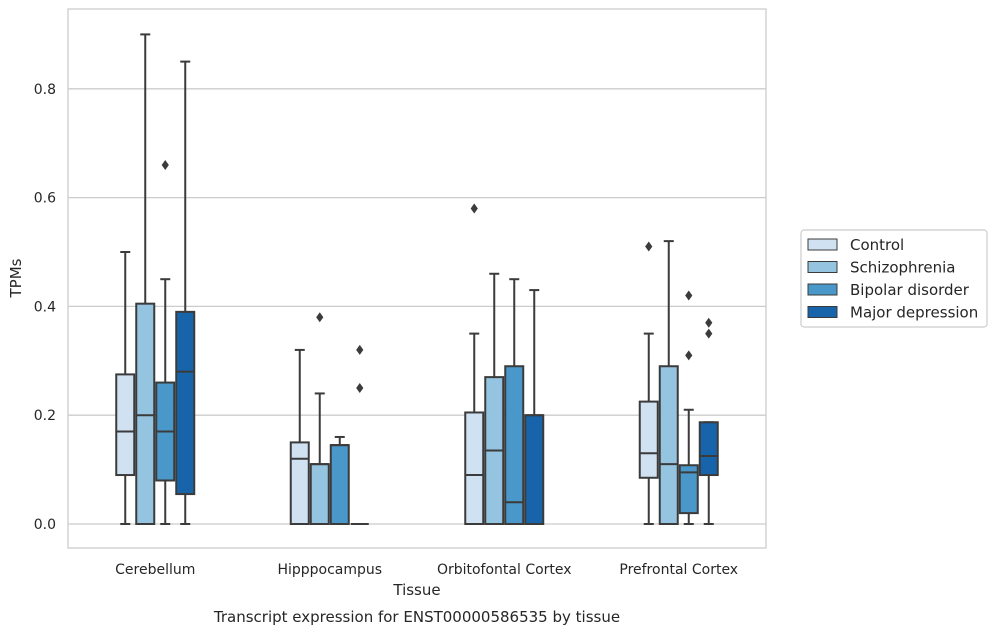  What do you see at coordinates (416, 590) in the screenshot?
I see `x-axis-title: Tissue` at bounding box center [416, 590].